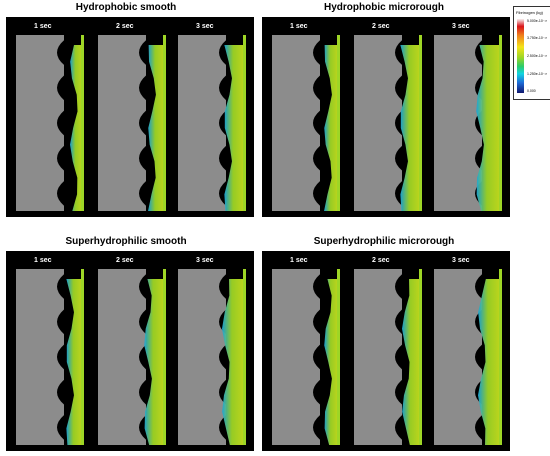  What do you see at coordinates (126, 7) in the screenshot?
I see `panel-title-hydrophobic-smooth: Hydrophobic smooth` at bounding box center [126, 7].